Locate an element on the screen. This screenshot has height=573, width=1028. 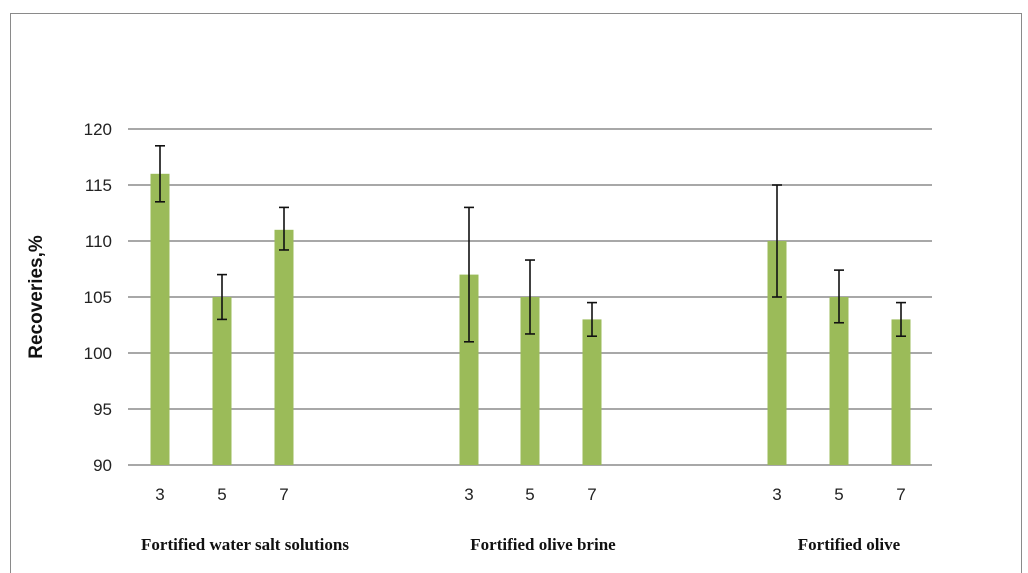
group-label-3: Fortified olive is located at coordinates (849, 544).